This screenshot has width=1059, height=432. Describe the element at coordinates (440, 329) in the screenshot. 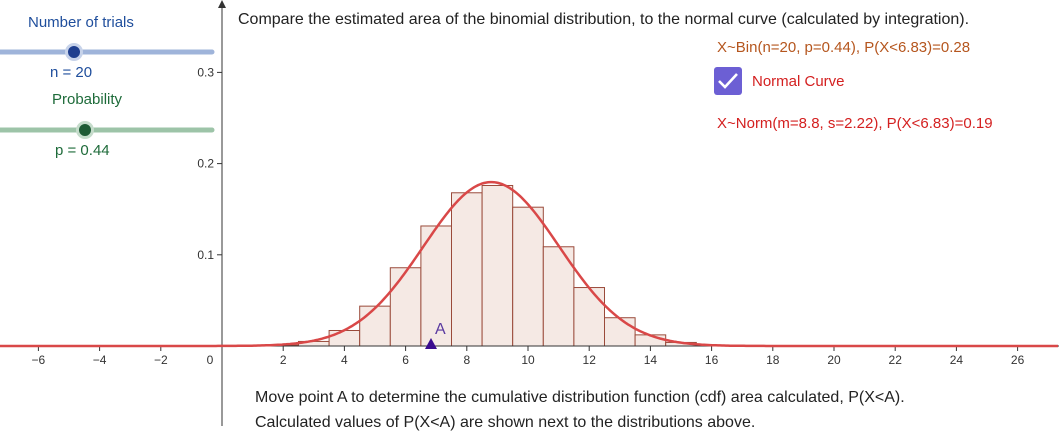

I see `point-a-label: A` at that location.